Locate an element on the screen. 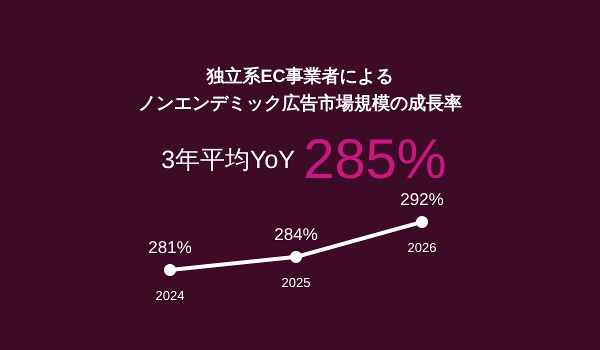 The image size is (600, 350). annotation: 3年平均YoY is located at coordinates (228, 160).